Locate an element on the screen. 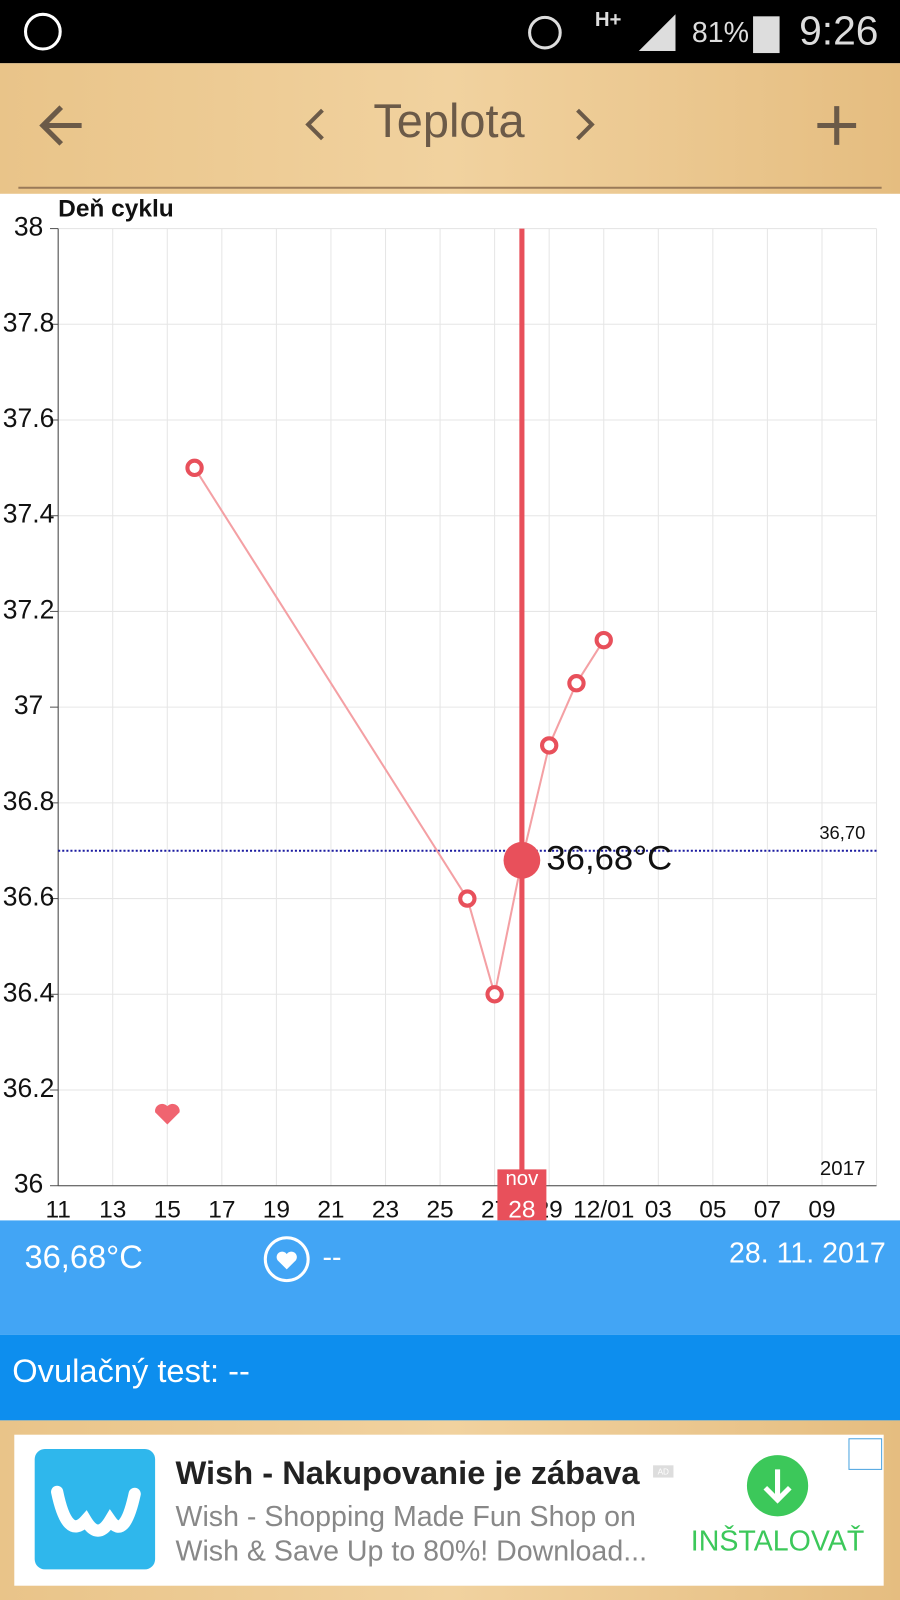 The height and width of the screenshot is (1600, 900). ad-app-icon is located at coordinates (95, 1509).